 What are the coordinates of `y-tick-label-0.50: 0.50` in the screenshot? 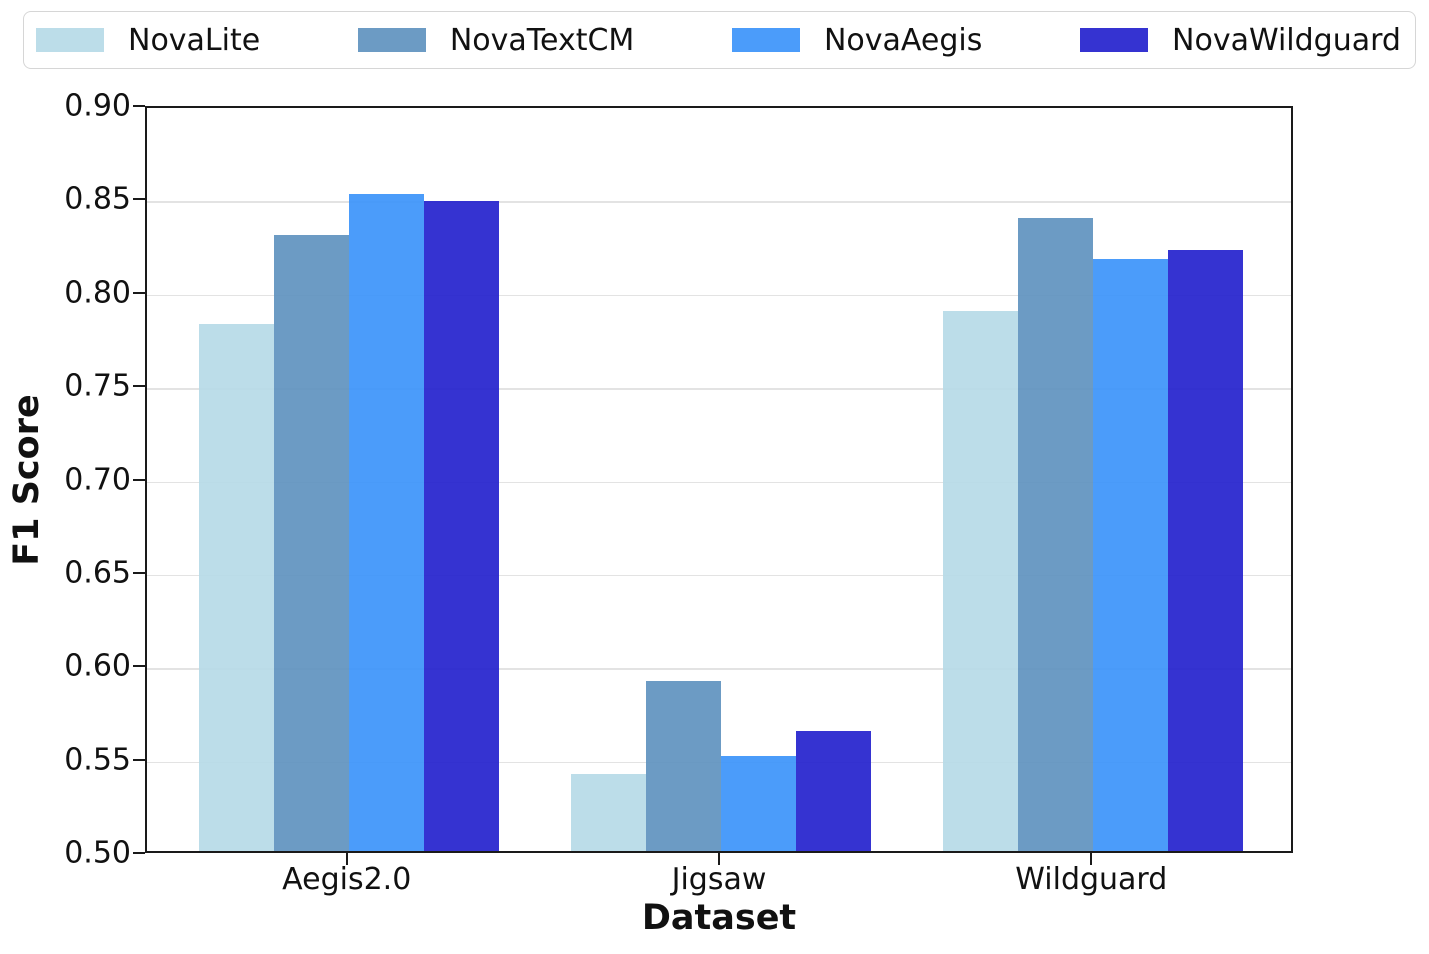 It's located at (97, 853).